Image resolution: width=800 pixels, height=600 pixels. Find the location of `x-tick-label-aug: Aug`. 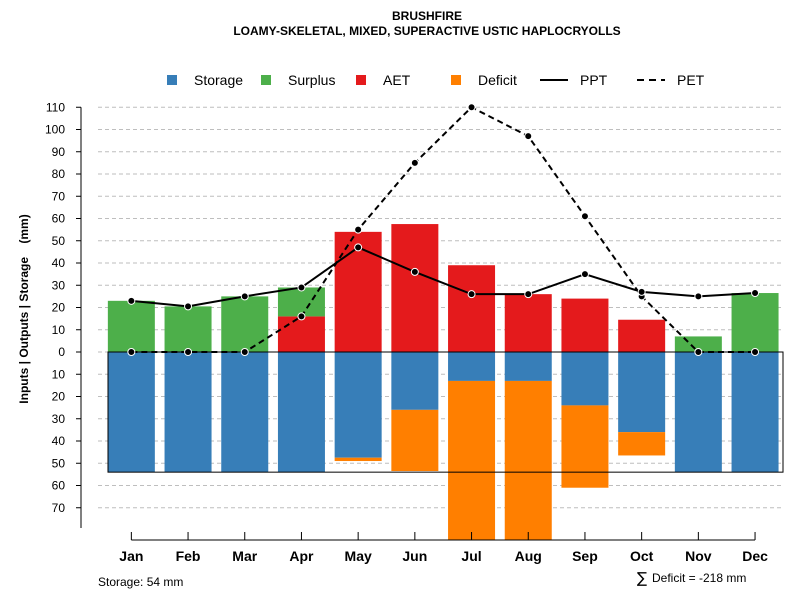

x-tick-label-aug: Aug is located at coordinates (528, 556).